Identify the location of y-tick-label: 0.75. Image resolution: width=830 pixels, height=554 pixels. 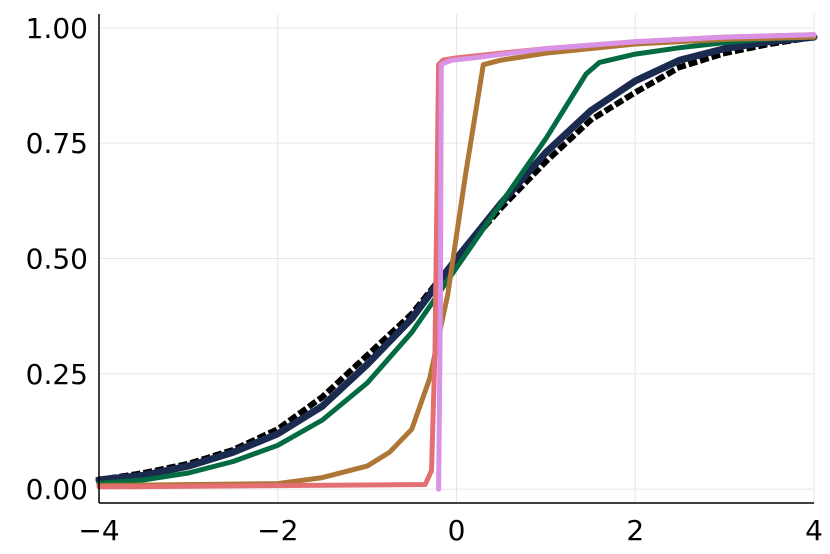
(57, 143).